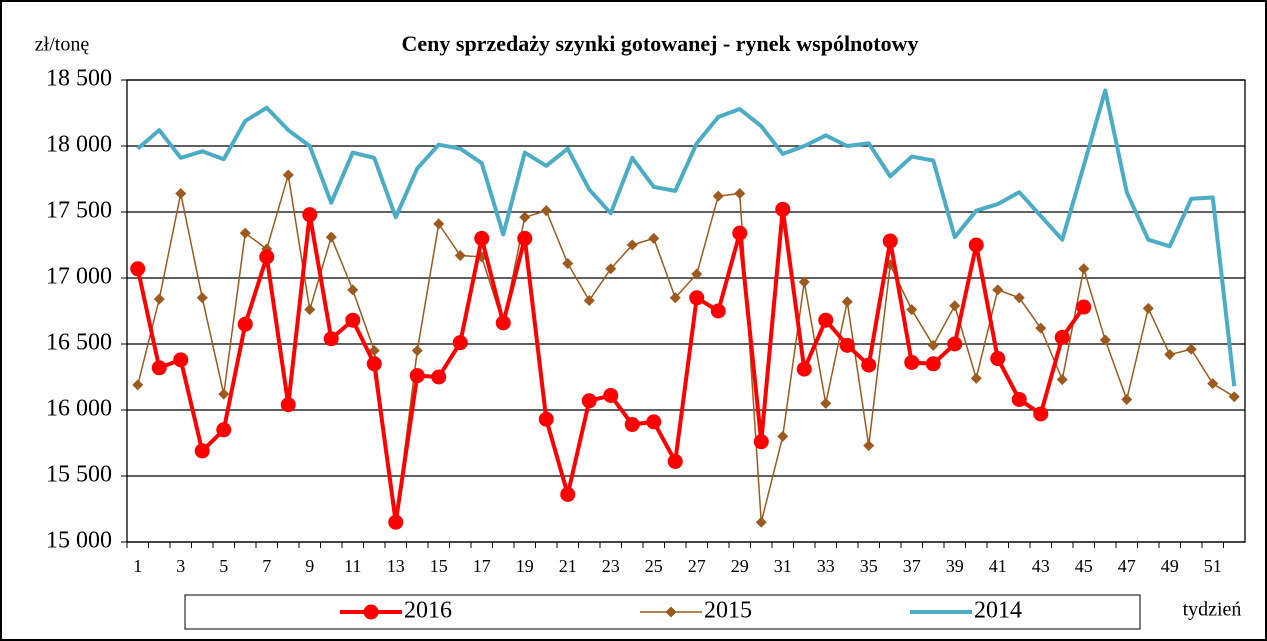  What do you see at coordinates (662, 612) in the screenshot?
I see `legend-box` at bounding box center [662, 612].